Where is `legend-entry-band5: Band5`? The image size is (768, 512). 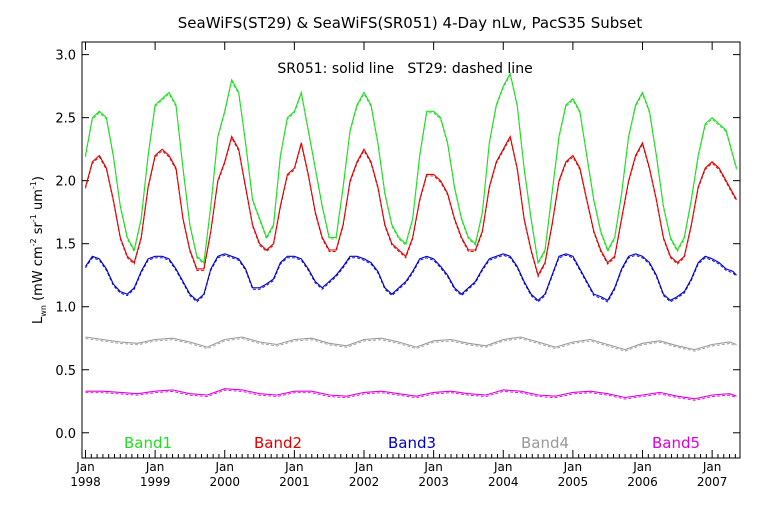 legend-entry-band5: Band5 is located at coordinates (676, 443).